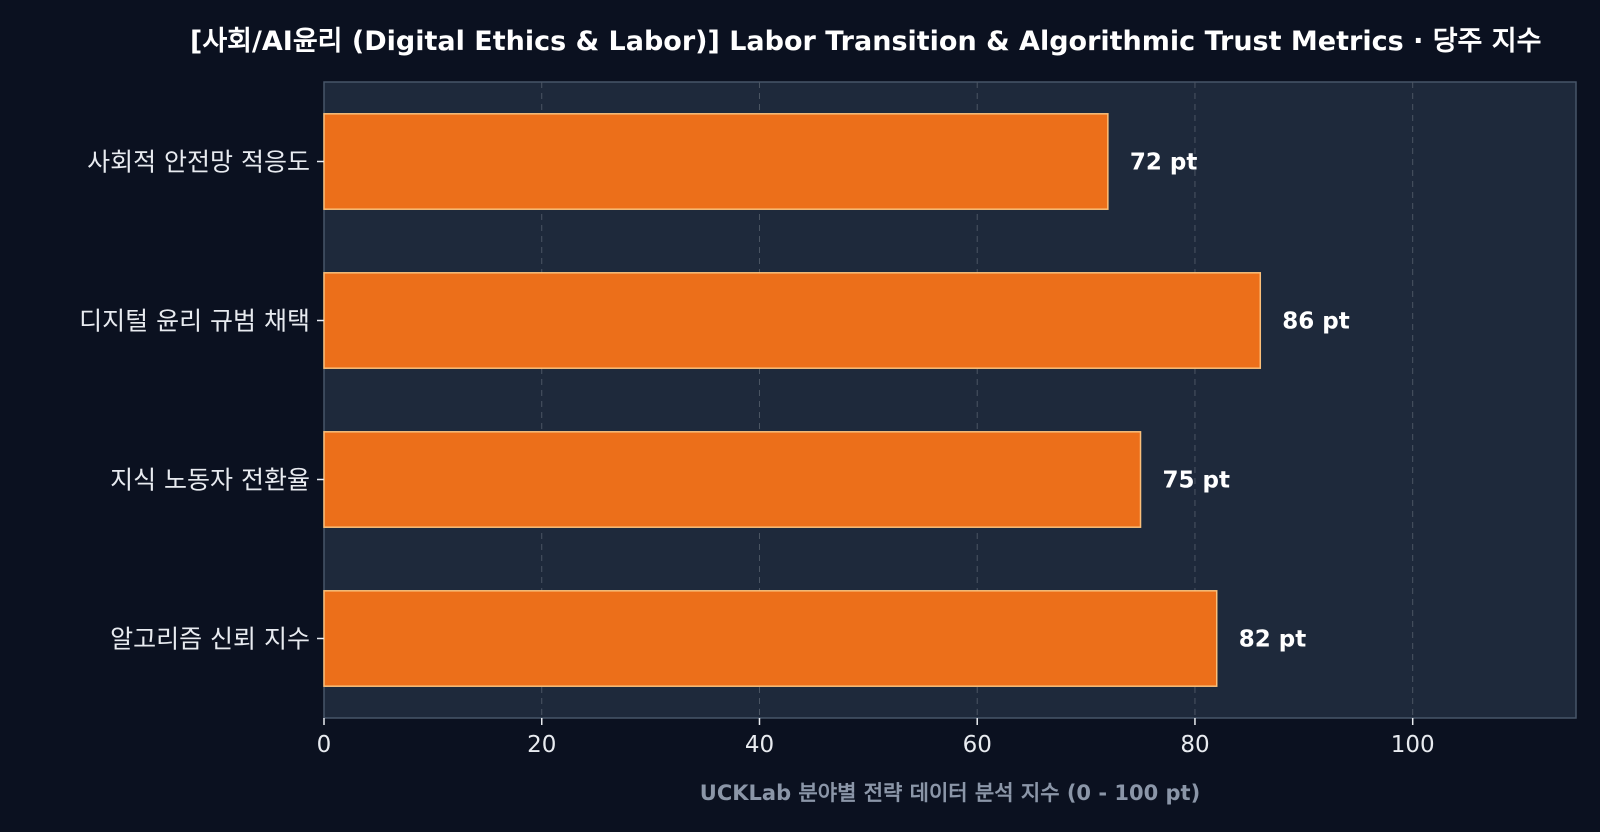 The height and width of the screenshot is (832, 1600). What do you see at coordinates (541, 745) in the screenshot?
I see `x-tick-label-20: 20` at bounding box center [541, 745].